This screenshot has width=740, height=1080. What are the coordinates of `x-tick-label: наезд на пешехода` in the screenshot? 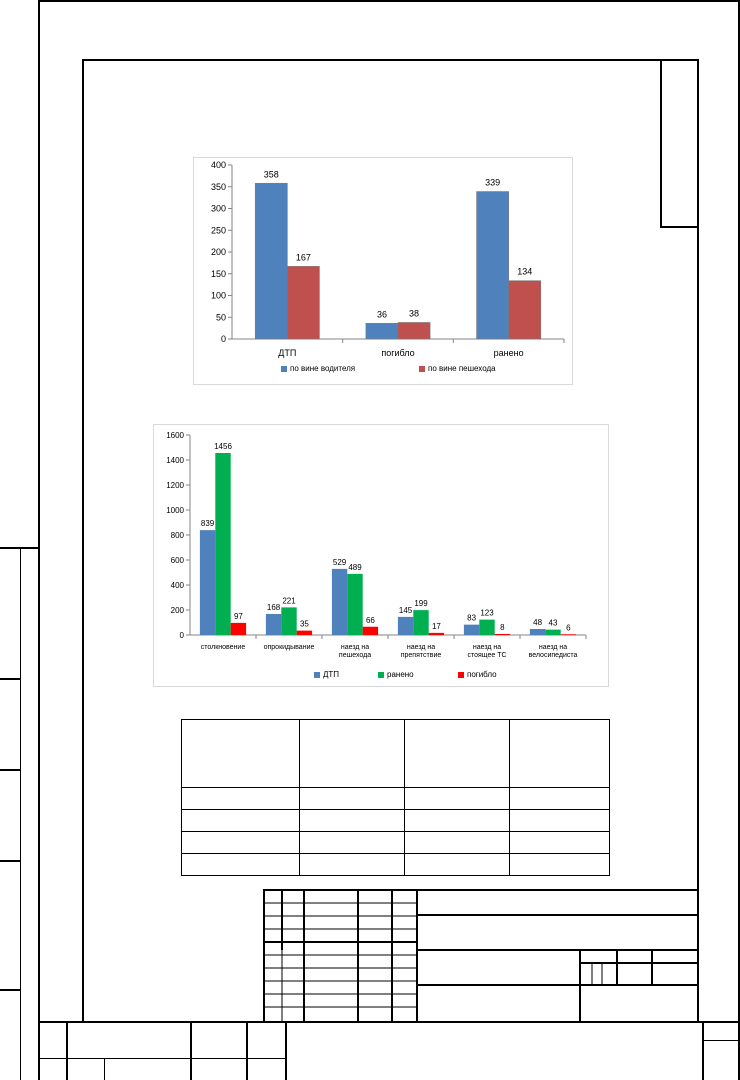 It's located at (355, 651).